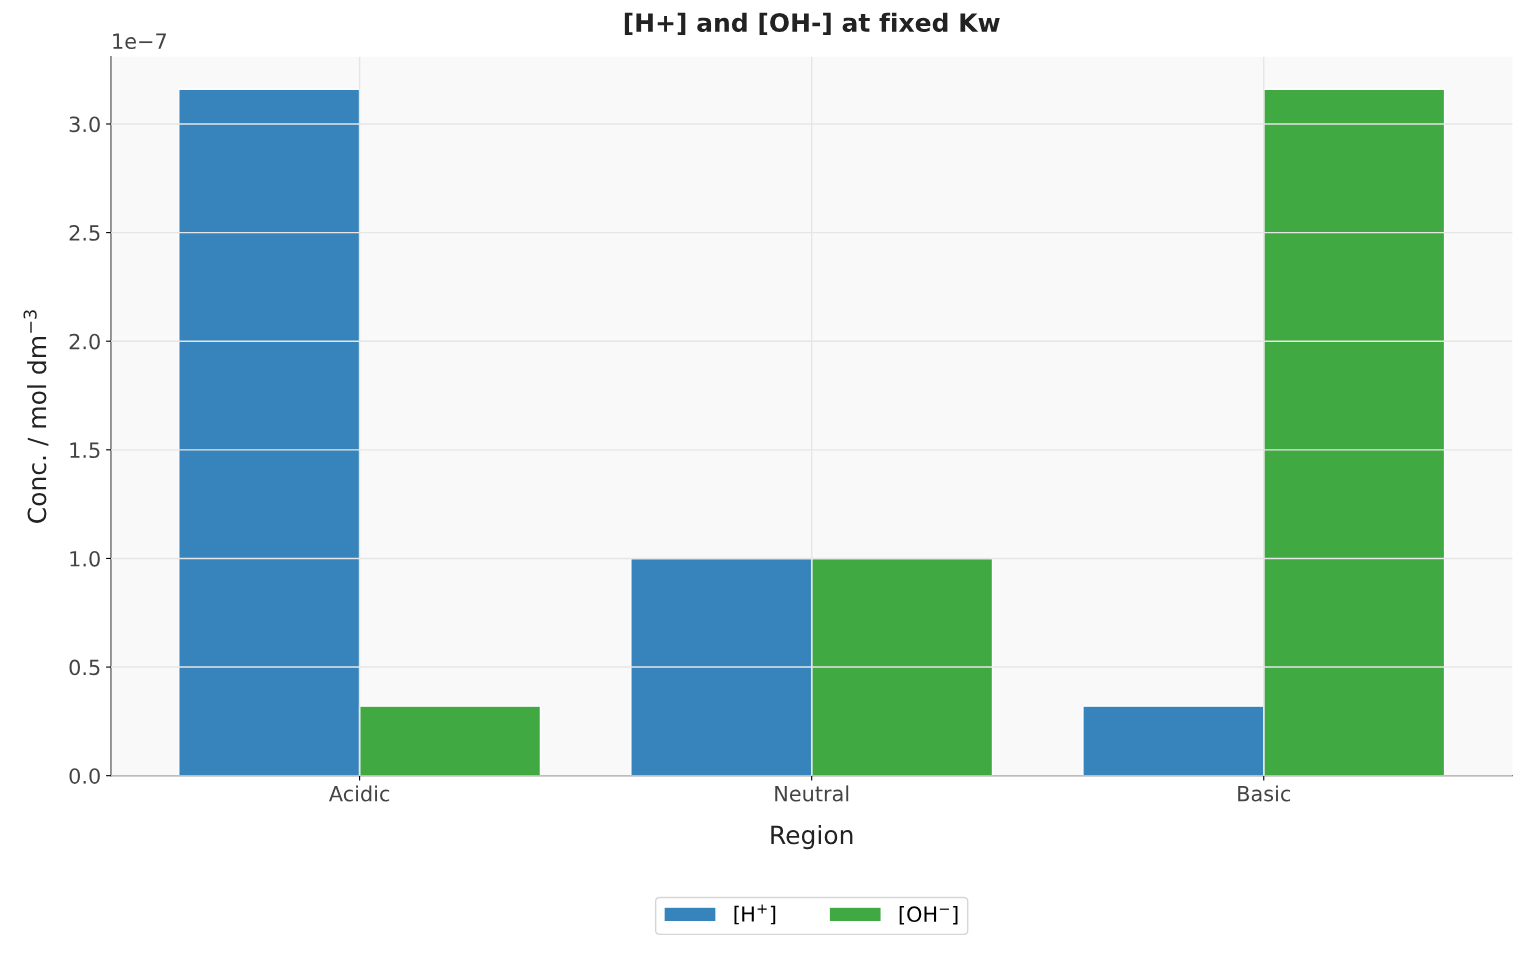 The image size is (1520, 960). I want to click on x-tick-label: Neutral, so click(812, 793).